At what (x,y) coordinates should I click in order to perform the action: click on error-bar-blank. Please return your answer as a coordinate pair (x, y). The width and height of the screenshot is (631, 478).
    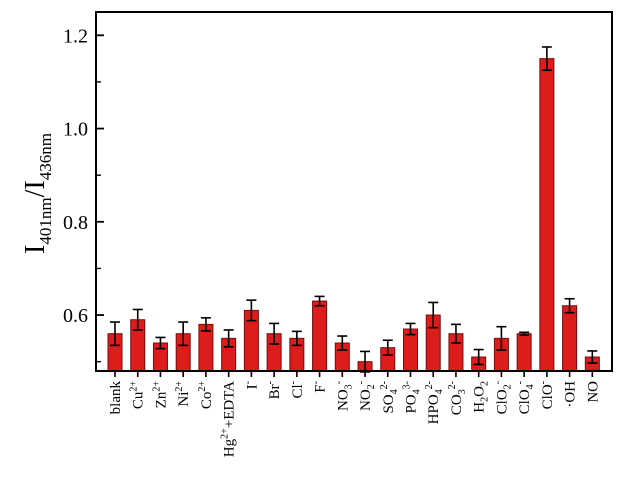
    Looking at the image, I should click on (115, 334).